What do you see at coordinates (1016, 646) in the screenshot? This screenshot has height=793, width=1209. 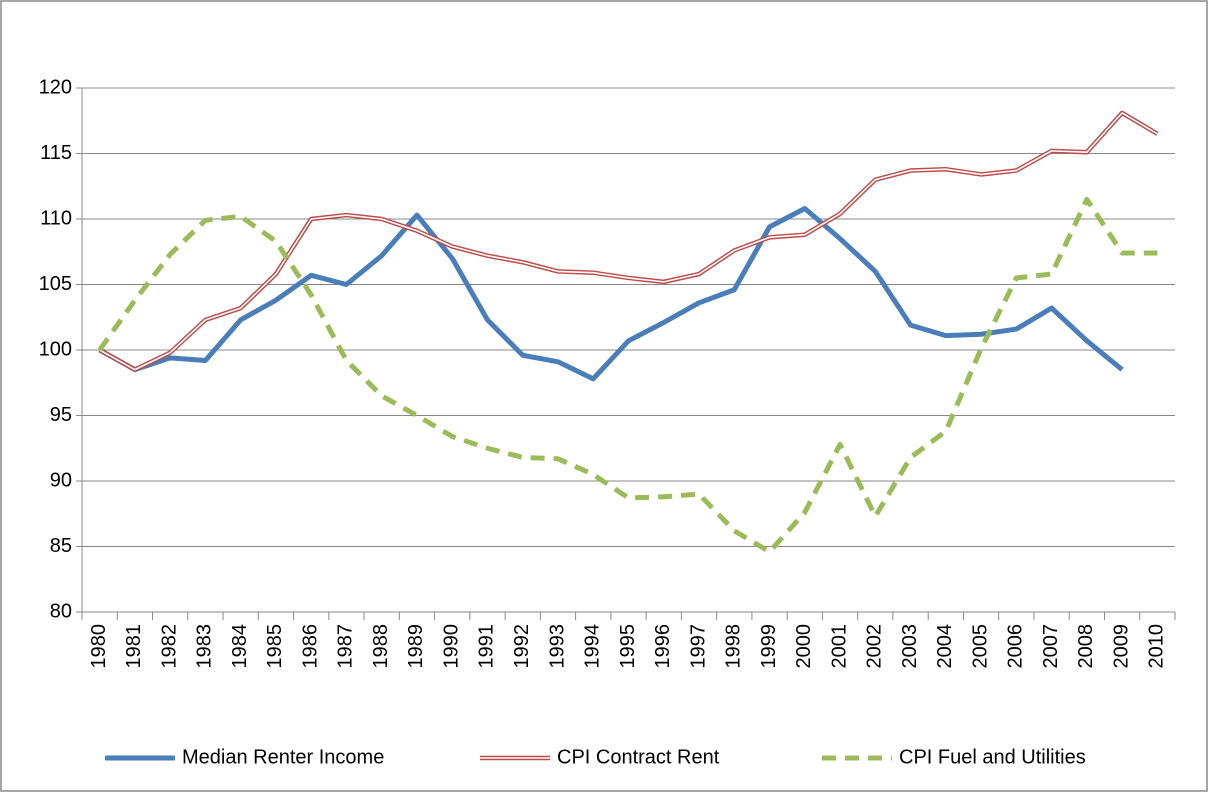 I see `x-tick-label: 2006` at bounding box center [1016, 646].